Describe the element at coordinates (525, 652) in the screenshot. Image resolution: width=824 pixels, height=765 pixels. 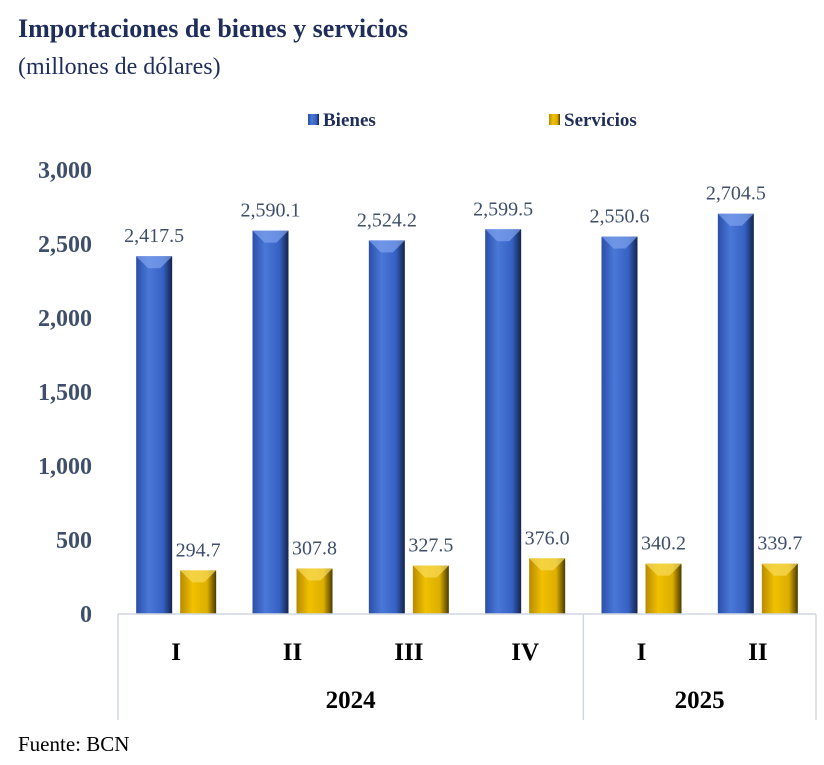
I see `x-tick-label: IV` at that location.